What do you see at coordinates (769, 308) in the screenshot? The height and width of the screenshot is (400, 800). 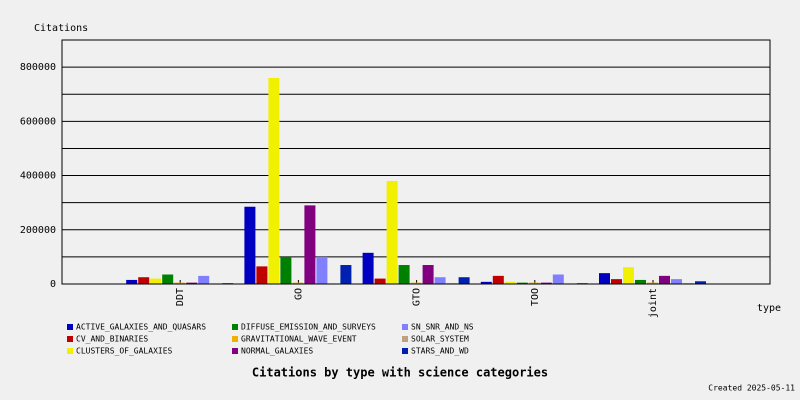 I see `x-axis-label: type` at bounding box center [769, 308].